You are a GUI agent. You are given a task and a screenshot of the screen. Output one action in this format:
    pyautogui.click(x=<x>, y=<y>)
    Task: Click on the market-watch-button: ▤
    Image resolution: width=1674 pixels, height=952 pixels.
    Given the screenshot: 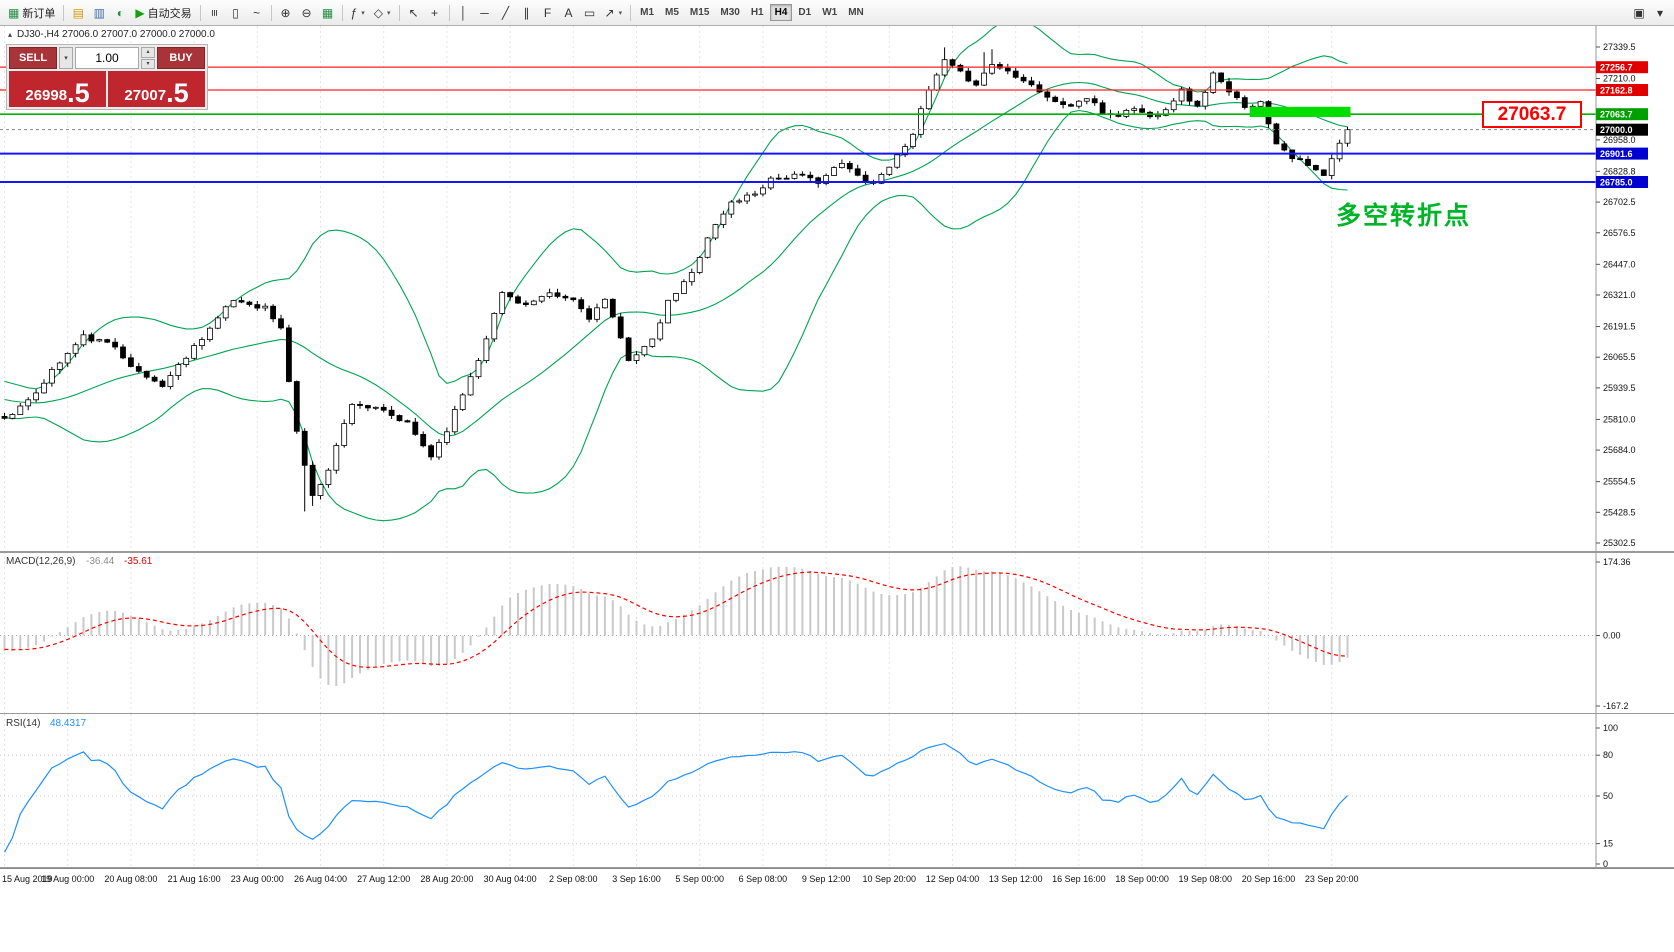 What is the action you would take?
    pyautogui.click(x=78, y=13)
    